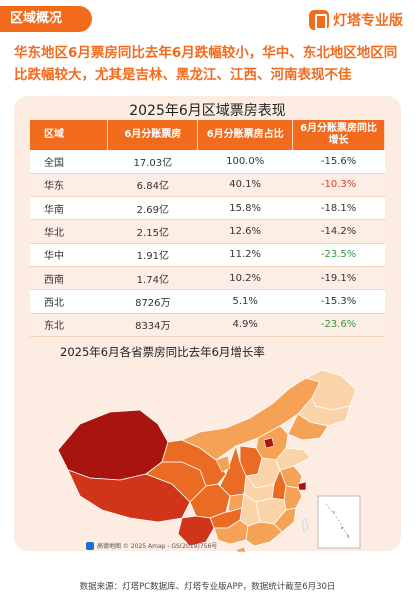  What do you see at coordinates (241, 549) in the screenshot?
I see `province-hainan` at bounding box center [241, 549].